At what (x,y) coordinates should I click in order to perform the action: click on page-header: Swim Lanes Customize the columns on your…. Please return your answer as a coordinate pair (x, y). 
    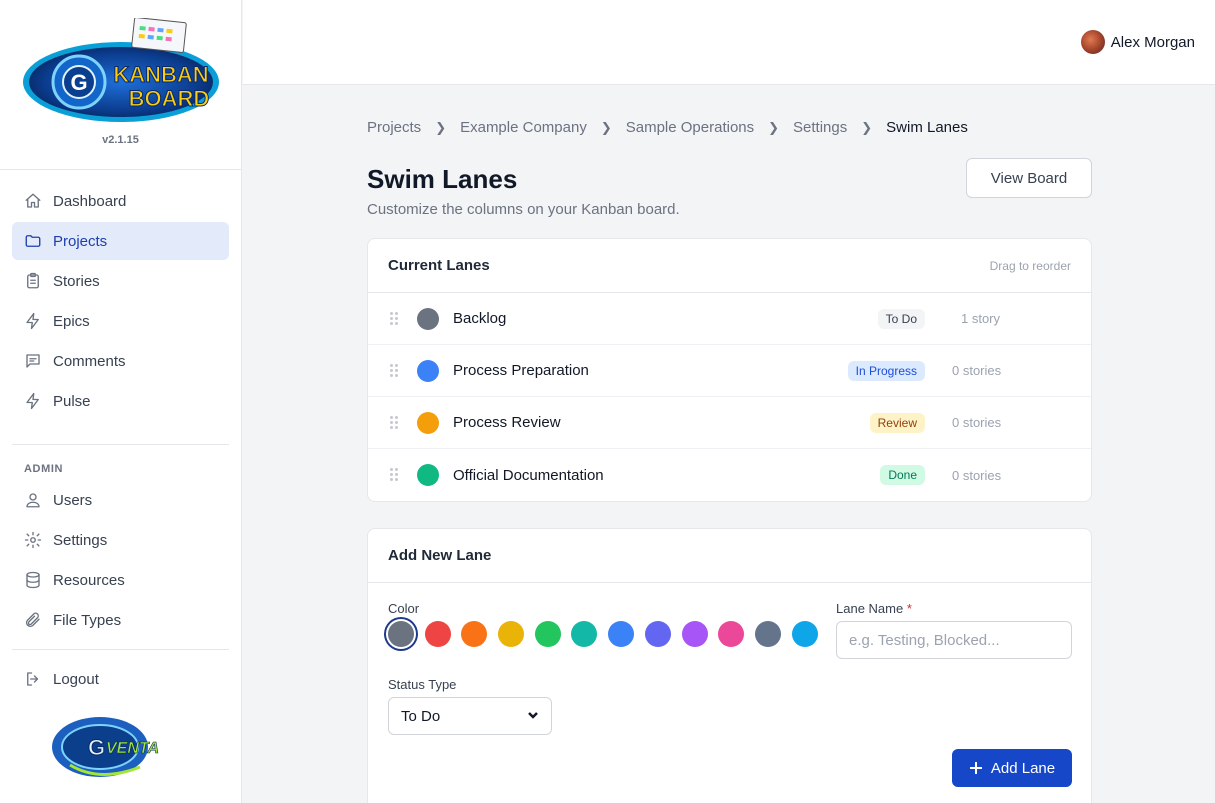
    Looking at the image, I should click on (729, 191).